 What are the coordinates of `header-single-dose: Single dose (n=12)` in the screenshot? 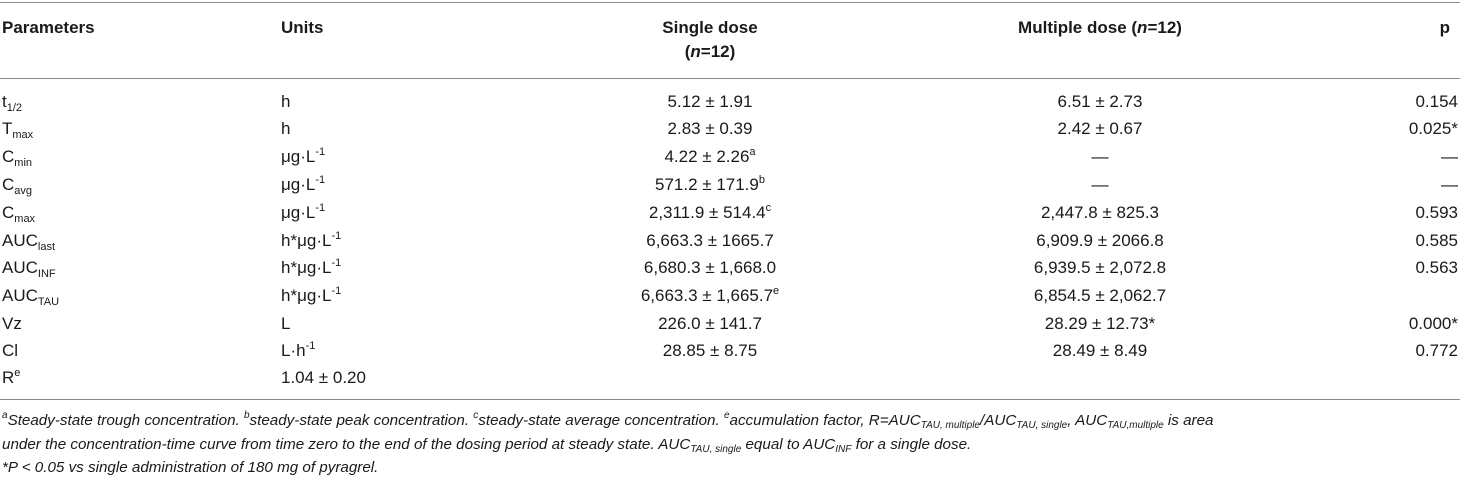 It's located at (710, 39).